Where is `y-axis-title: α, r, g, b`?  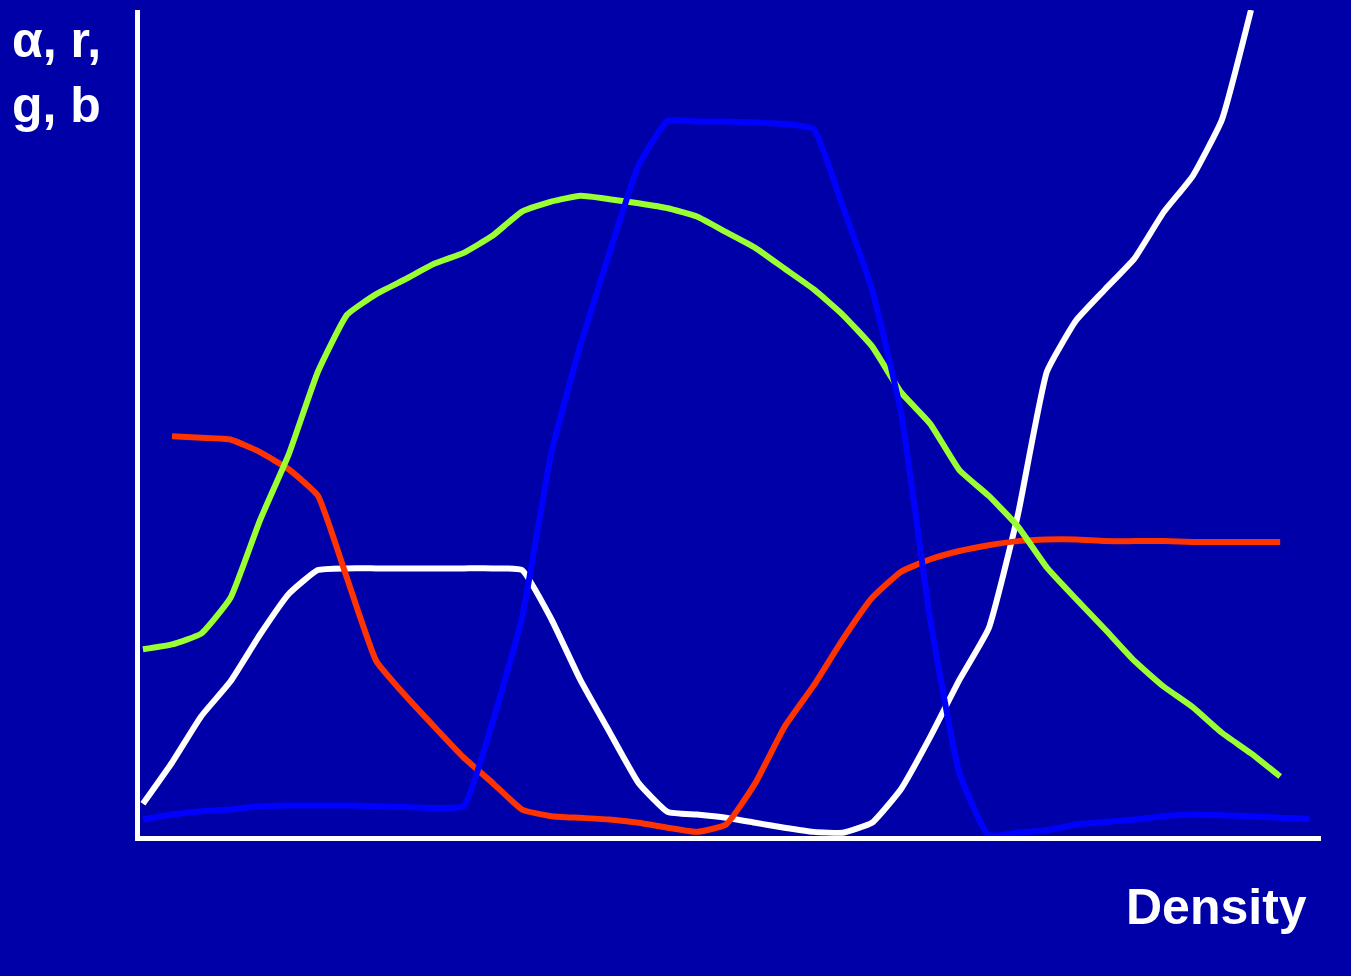
y-axis-title: α, r, g, b is located at coordinates (57, 72).